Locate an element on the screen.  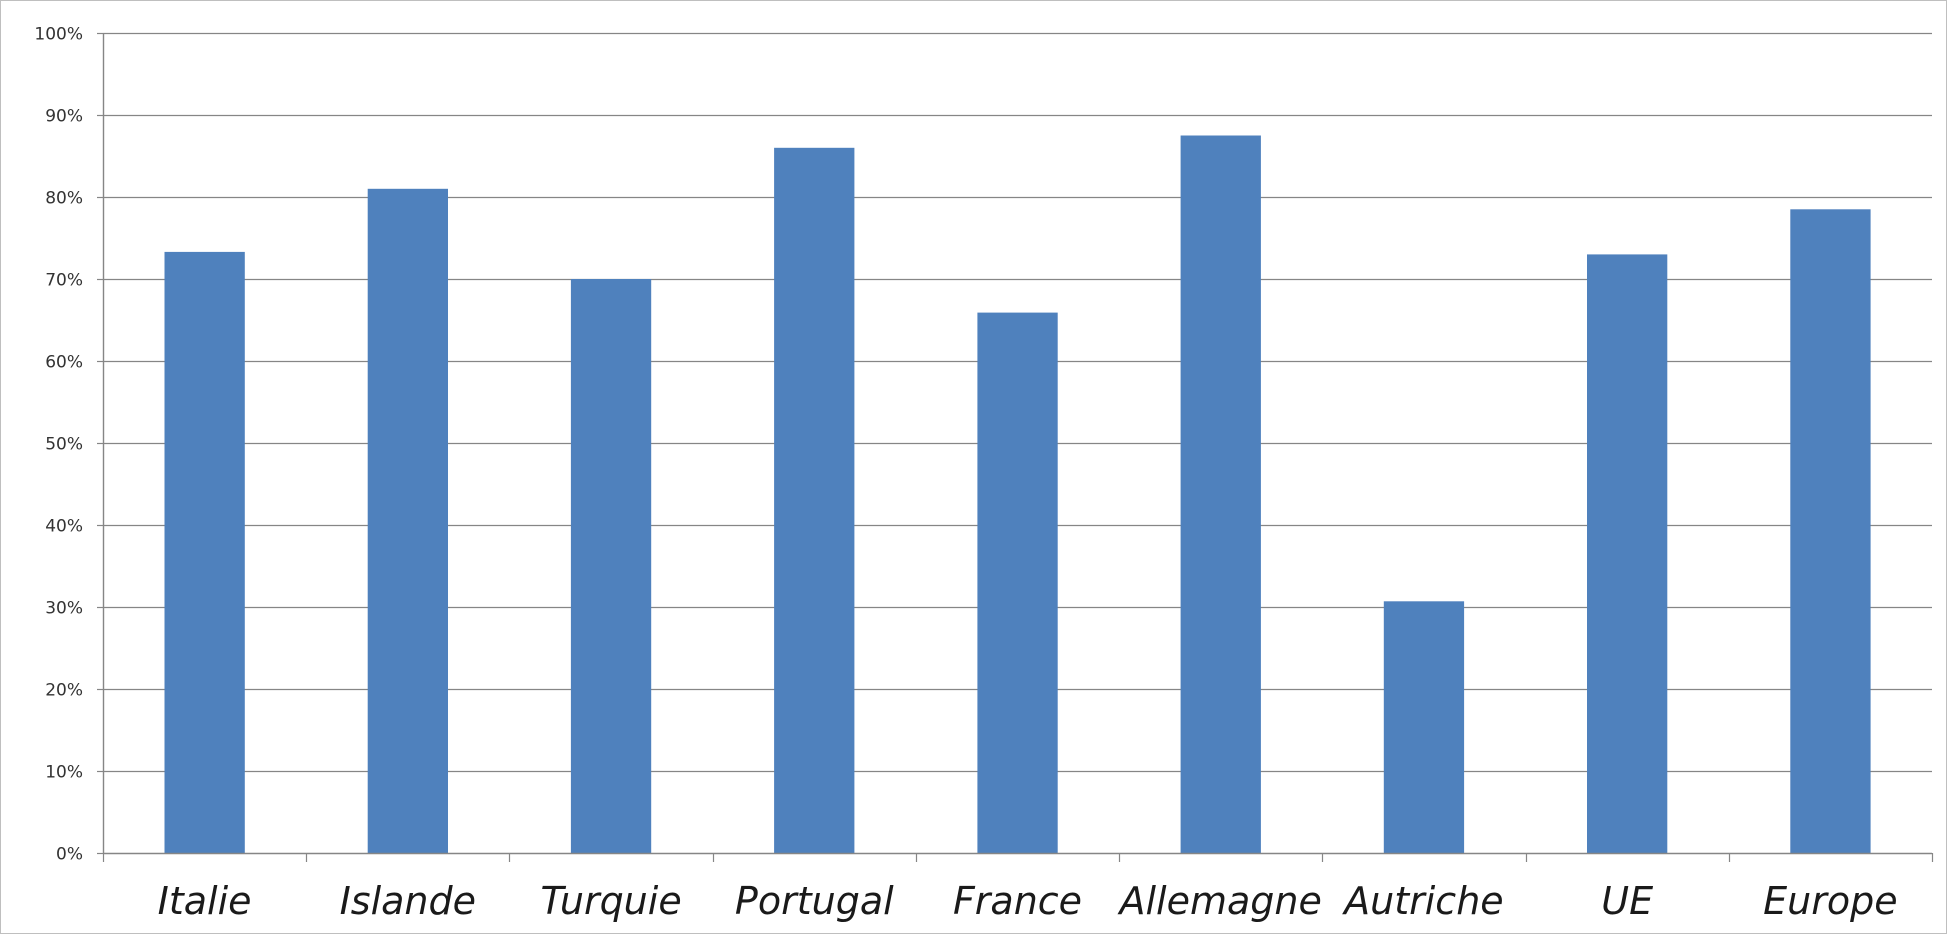
y-tick-label: 30% is located at coordinates (64, 609).